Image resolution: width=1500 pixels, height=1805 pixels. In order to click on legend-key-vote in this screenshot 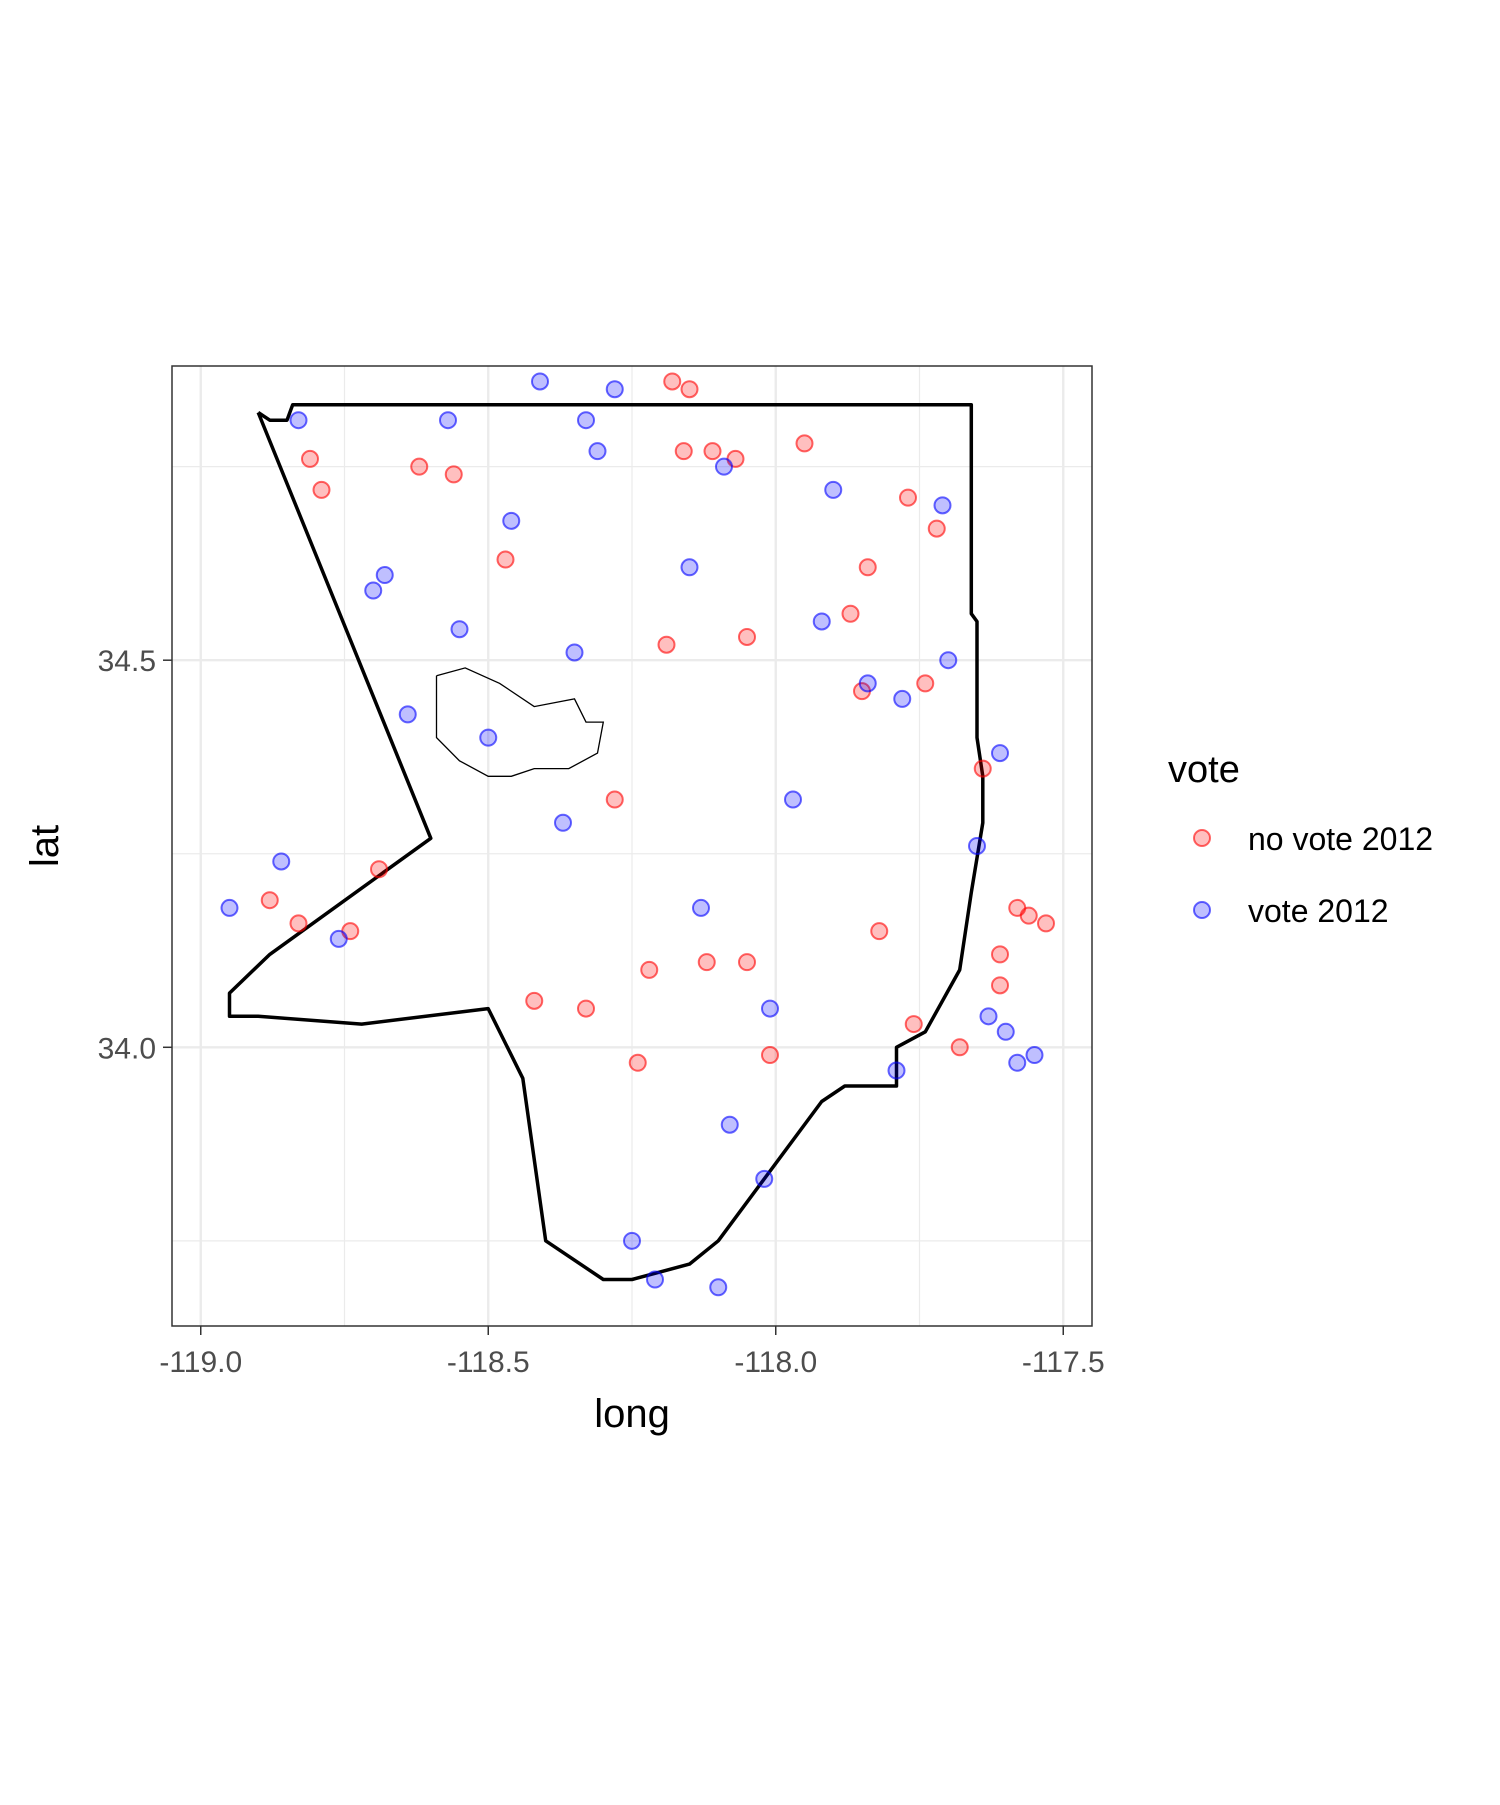, I will do `click(1202, 910)`.